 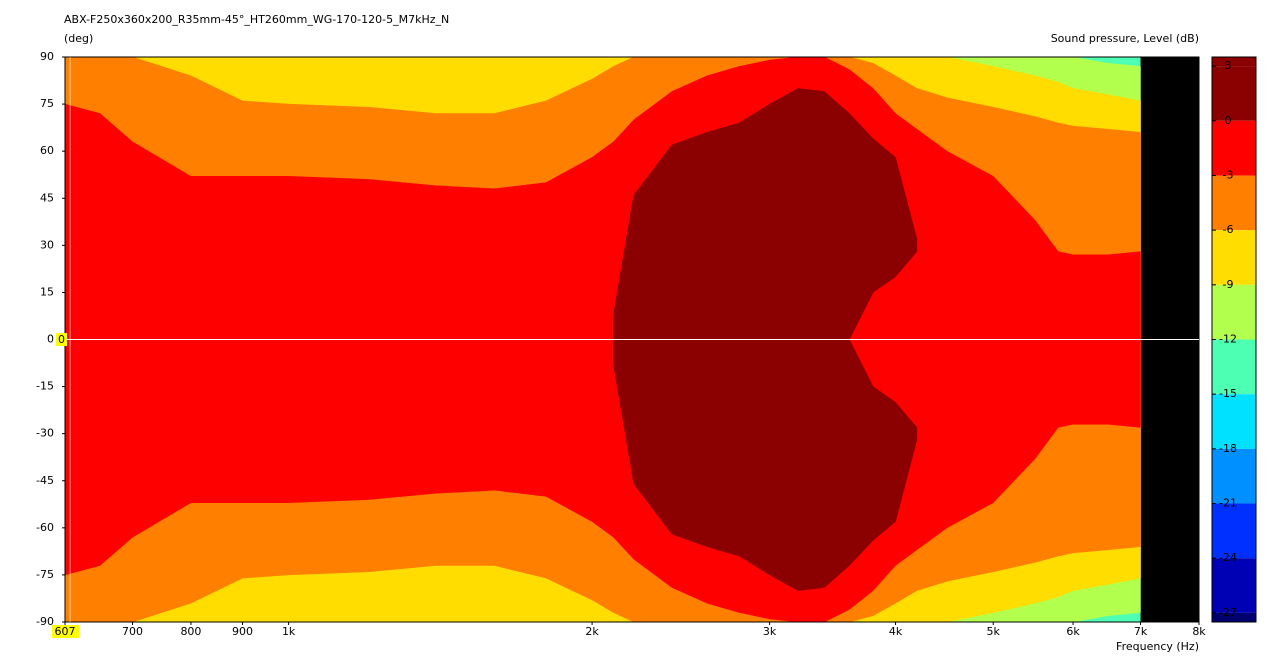 What do you see at coordinates (1125, 38) in the screenshot?
I see `colorbar-label: Sound pressure, Level (dB)` at bounding box center [1125, 38].